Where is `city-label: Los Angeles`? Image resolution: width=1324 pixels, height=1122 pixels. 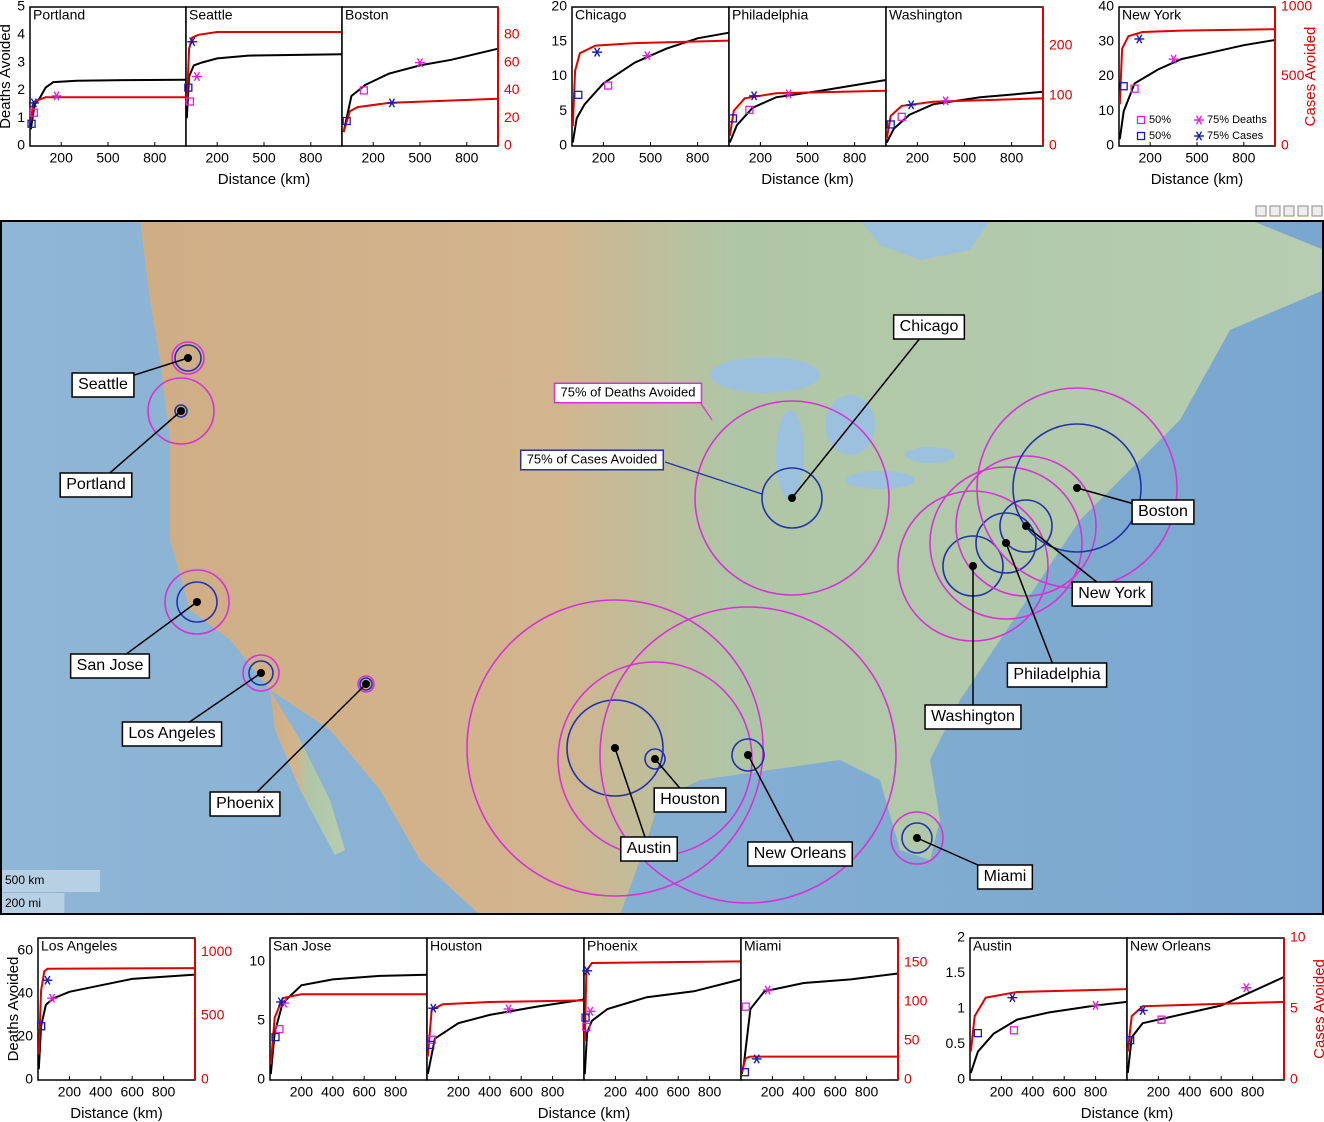 city-label: Los Angeles is located at coordinates (171, 733).